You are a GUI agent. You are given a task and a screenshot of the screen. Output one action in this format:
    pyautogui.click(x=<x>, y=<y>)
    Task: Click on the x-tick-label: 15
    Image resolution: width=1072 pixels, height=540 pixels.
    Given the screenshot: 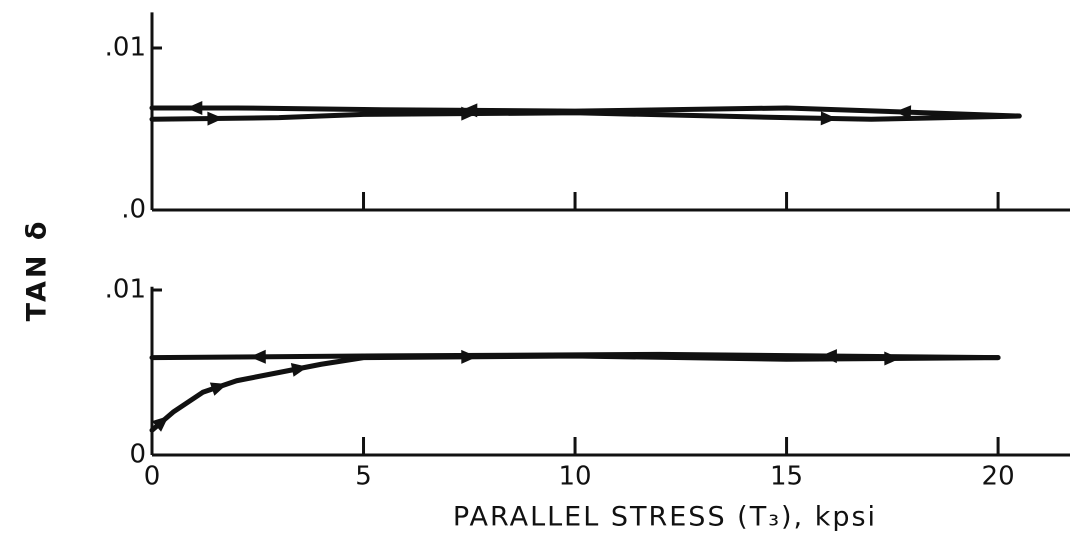 What is the action you would take?
    pyautogui.click(x=786, y=477)
    